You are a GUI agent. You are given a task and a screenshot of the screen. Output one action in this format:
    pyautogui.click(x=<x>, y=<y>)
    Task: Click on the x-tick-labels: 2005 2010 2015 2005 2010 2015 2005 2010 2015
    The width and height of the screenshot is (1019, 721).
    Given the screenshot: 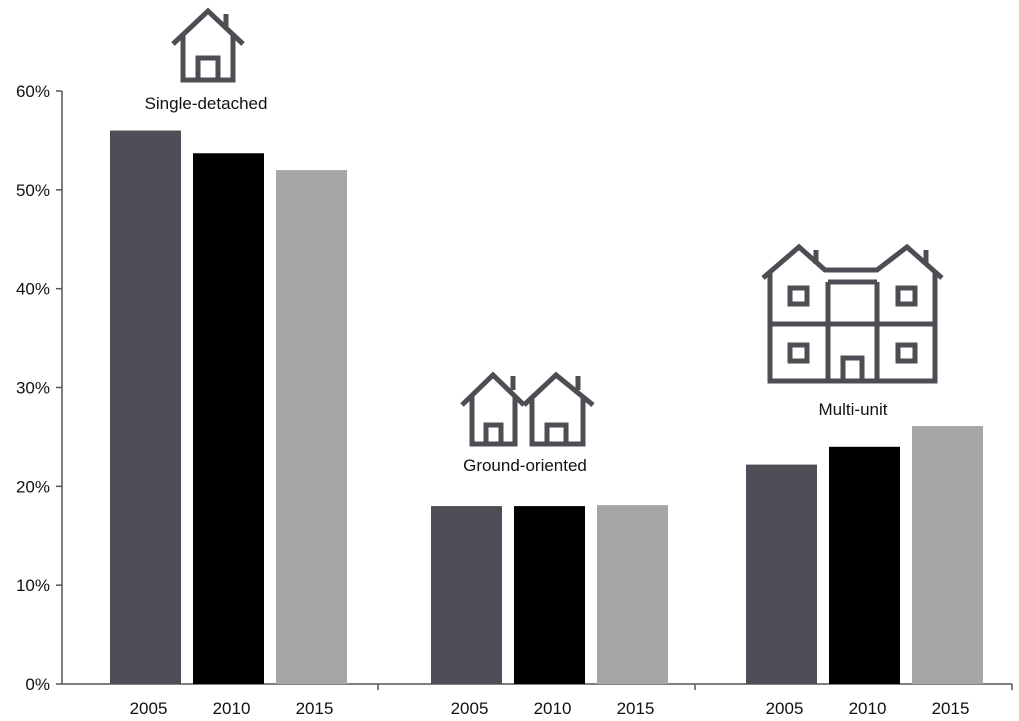 What is the action you would take?
    pyautogui.click(x=550, y=708)
    